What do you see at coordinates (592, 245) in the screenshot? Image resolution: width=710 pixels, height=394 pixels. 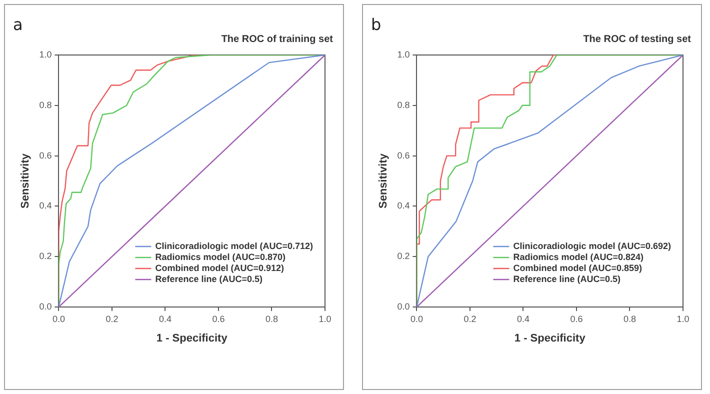 I see `legend-label: Clinicoradiologic model (AUC=0.692)` at bounding box center [592, 245].